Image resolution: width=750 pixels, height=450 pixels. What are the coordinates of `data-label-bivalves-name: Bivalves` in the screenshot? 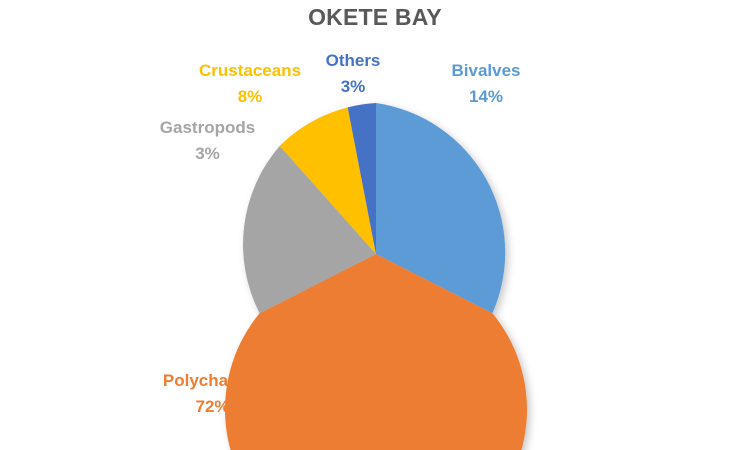 It's located at (486, 70).